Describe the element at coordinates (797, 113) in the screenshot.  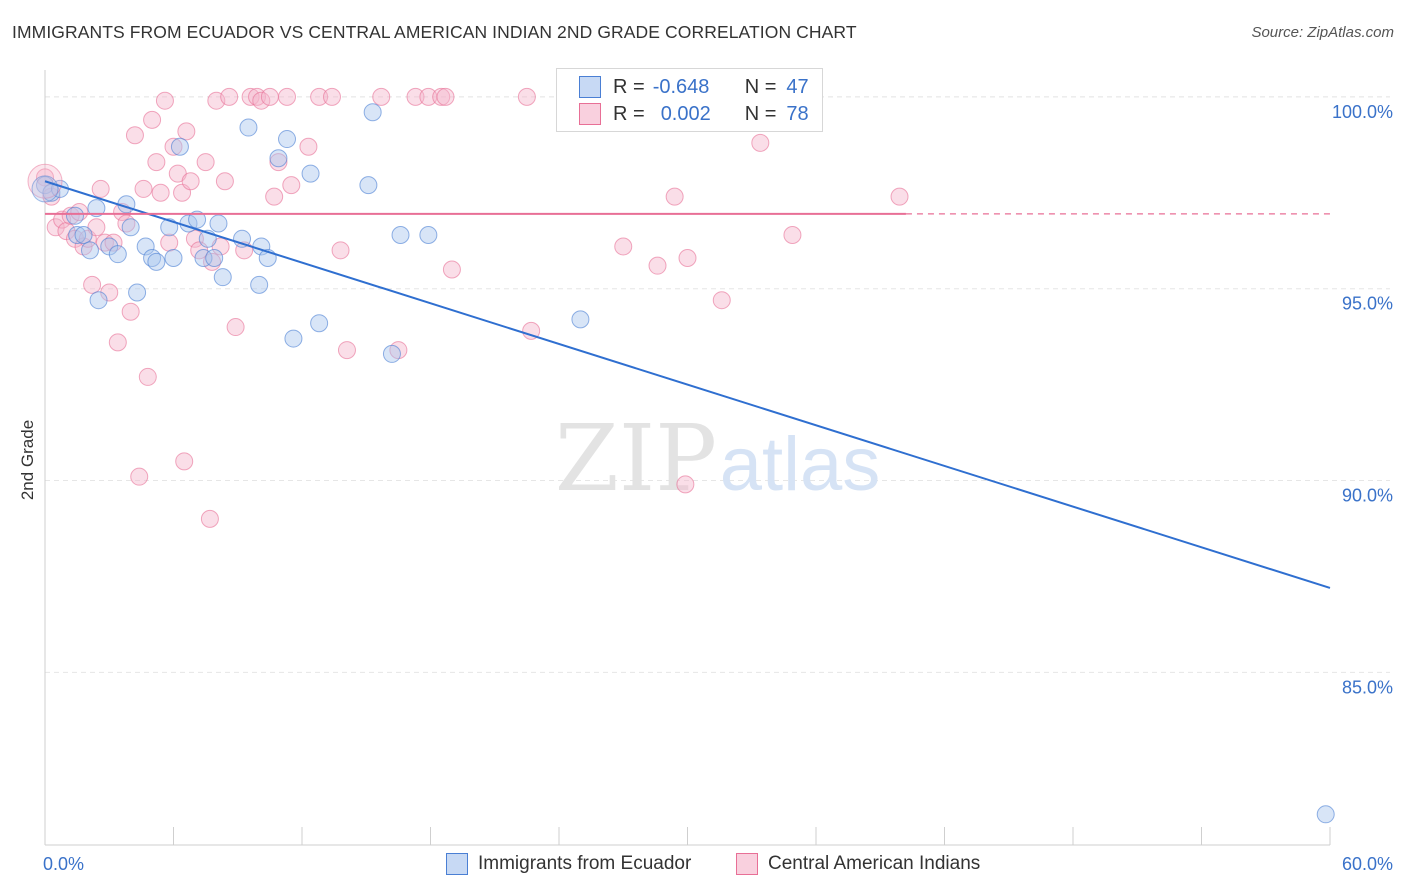
I see `legend-n-value: 78` at that location.